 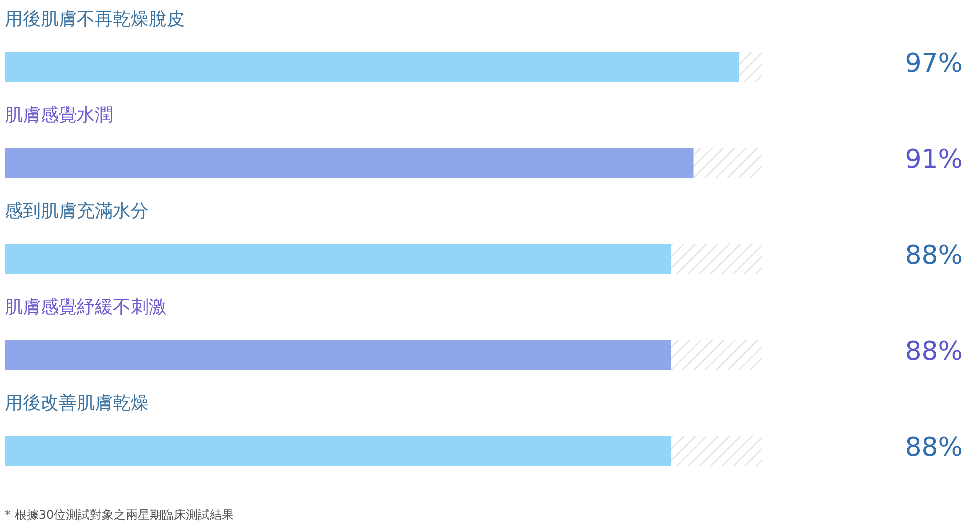 What do you see at coordinates (86, 307) in the screenshot?
I see `y-tick-label: 肌膚感覺紓緩不刺激` at bounding box center [86, 307].